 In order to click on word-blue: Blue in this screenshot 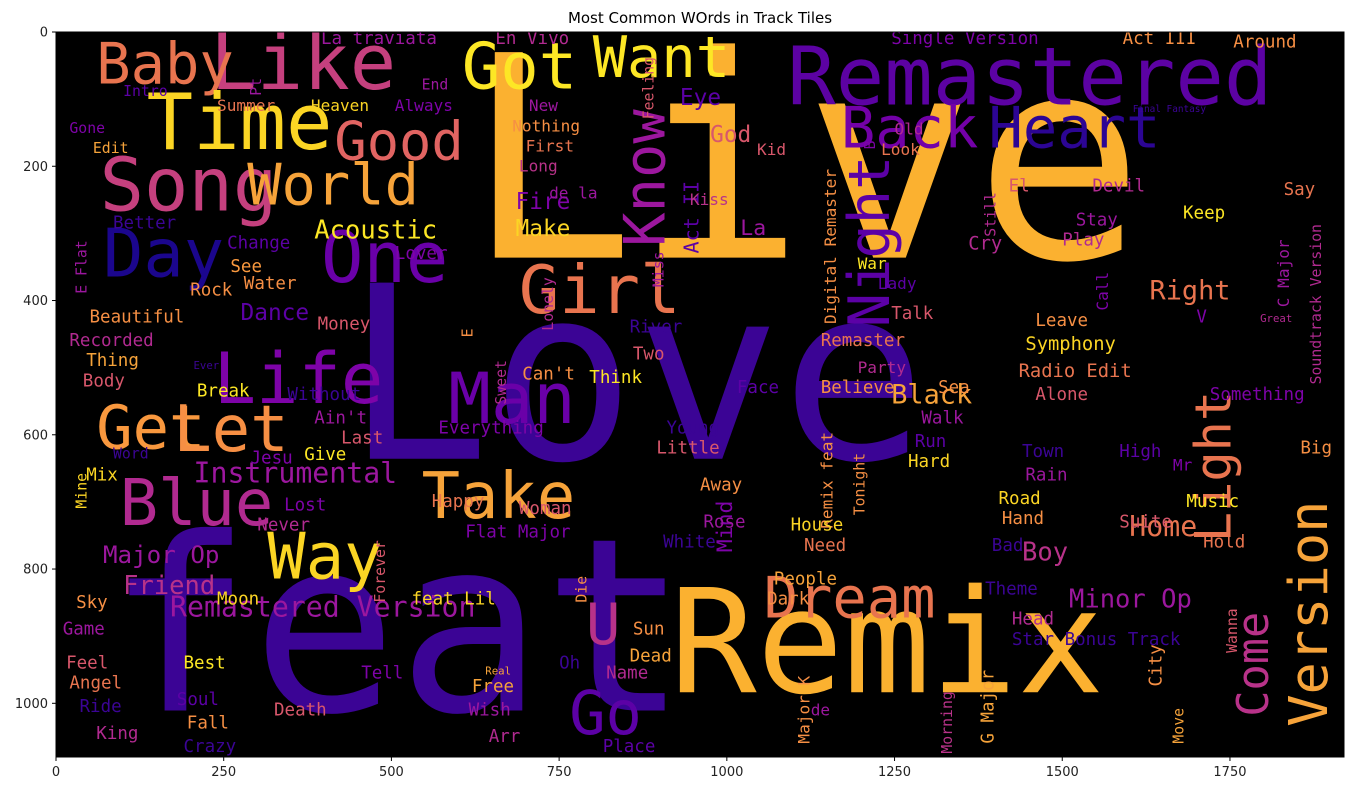, I will do `click(197, 504)`.